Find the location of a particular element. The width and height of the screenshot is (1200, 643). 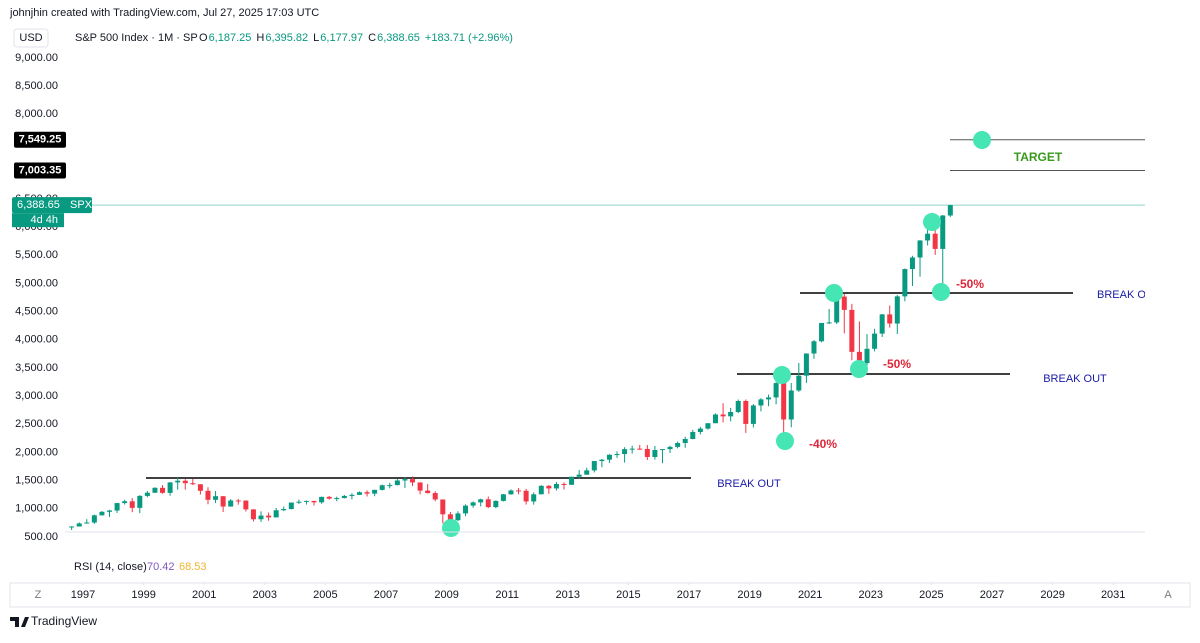

currency: USD is located at coordinates (30, 38).